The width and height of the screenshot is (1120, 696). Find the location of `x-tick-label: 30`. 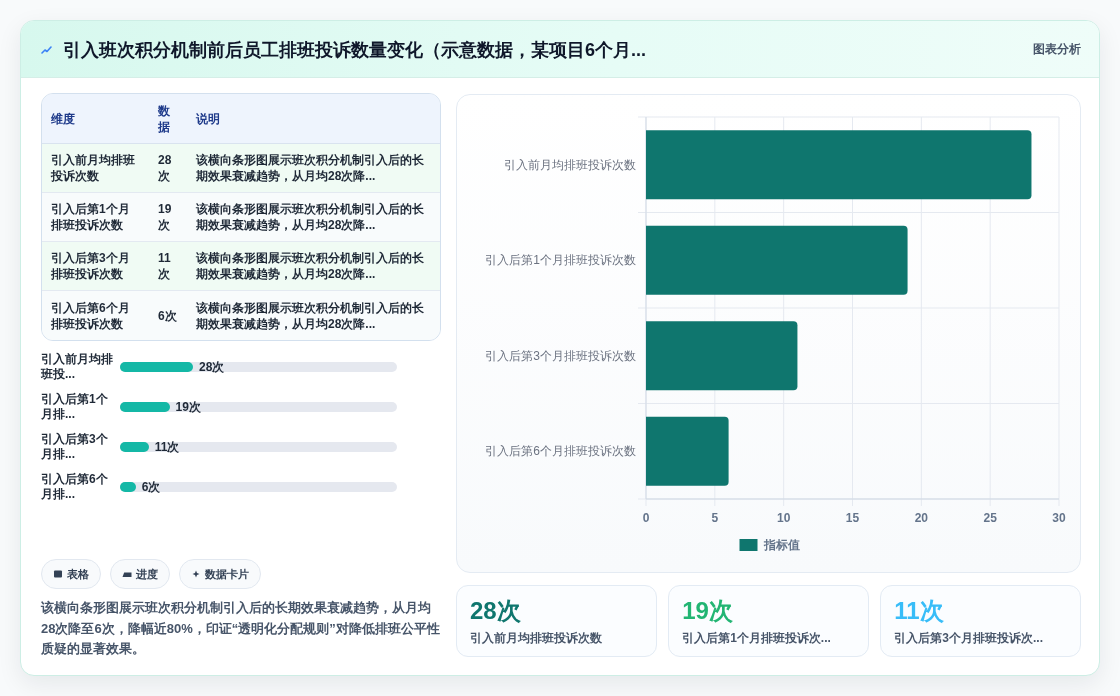

x-tick-label: 30 is located at coordinates (1059, 518).